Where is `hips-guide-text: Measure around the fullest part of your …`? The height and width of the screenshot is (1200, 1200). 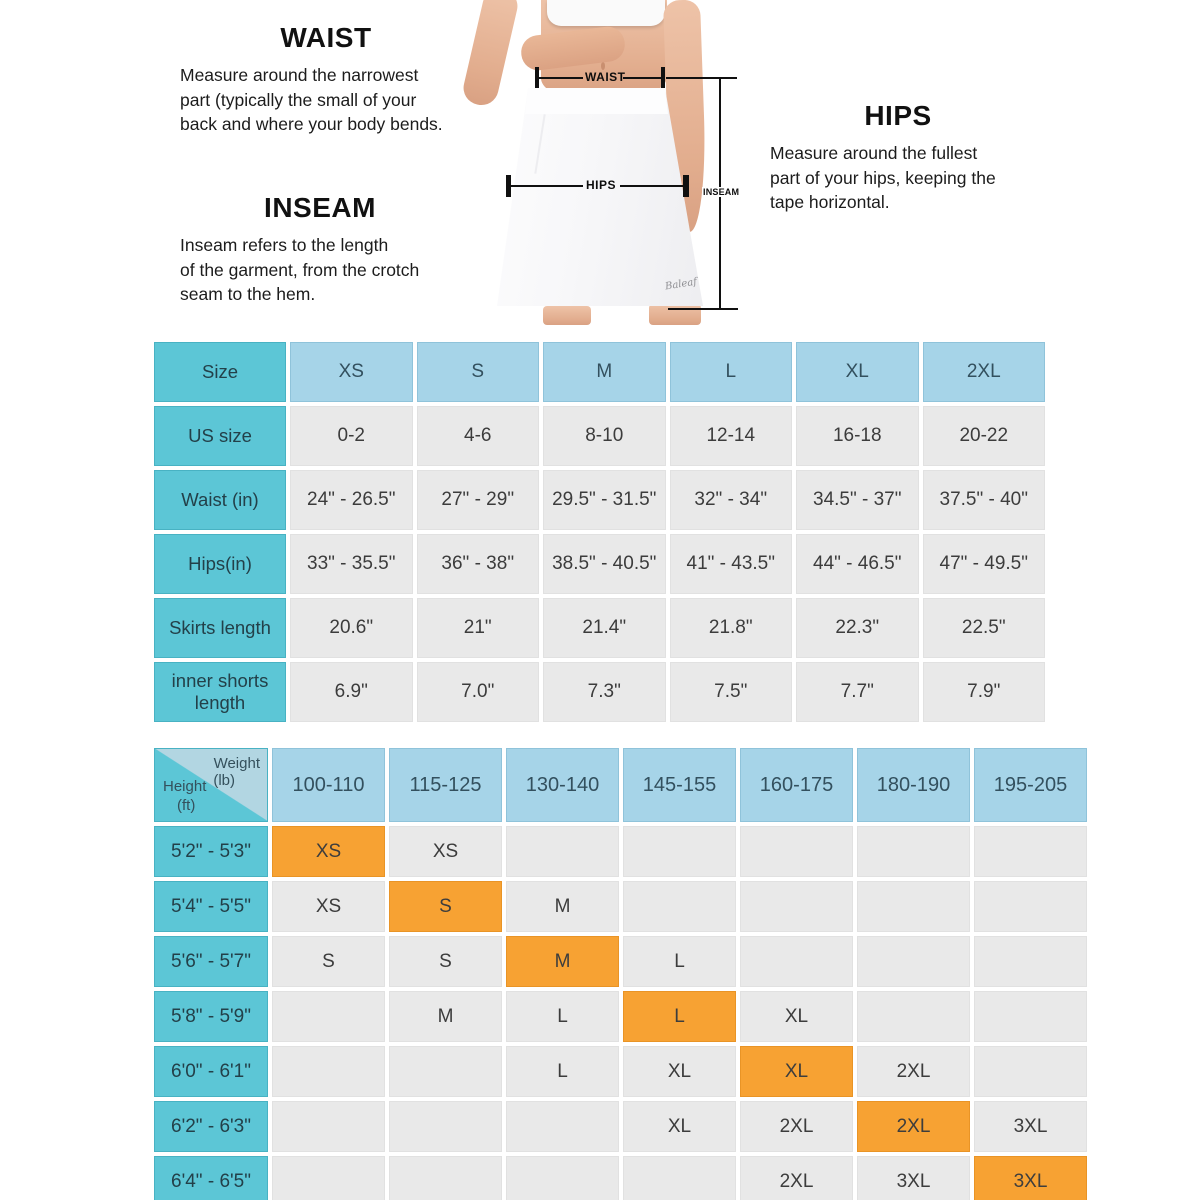
hips-guide-text: Measure around the fullest part of your … is located at coordinates (883, 177).